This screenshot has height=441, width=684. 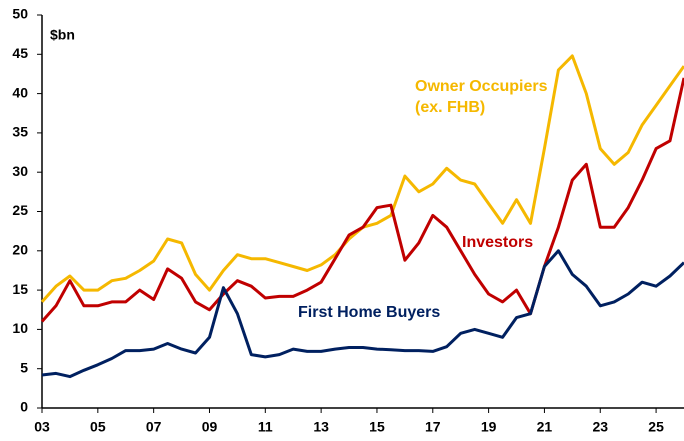 What do you see at coordinates (600, 427) in the screenshot?
I see `x-tick-label: 23` at bounding box center [600, 427].